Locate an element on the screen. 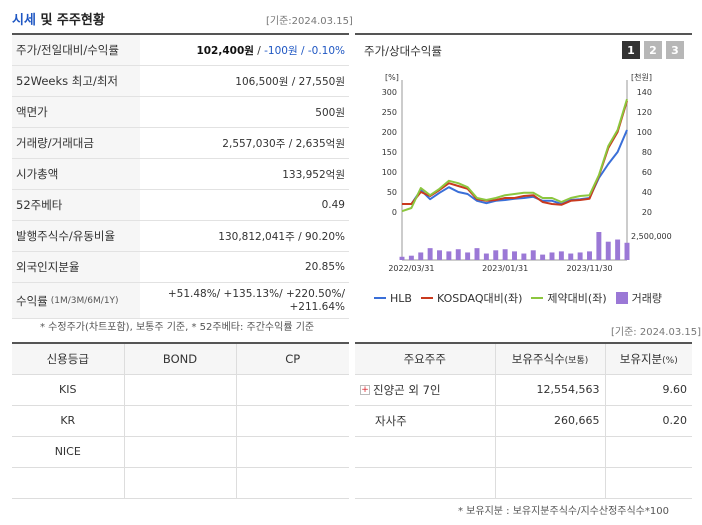 This screenshot has height=525, width=702. y-tick-label-right: 140 is located at coordinates (644, 92).